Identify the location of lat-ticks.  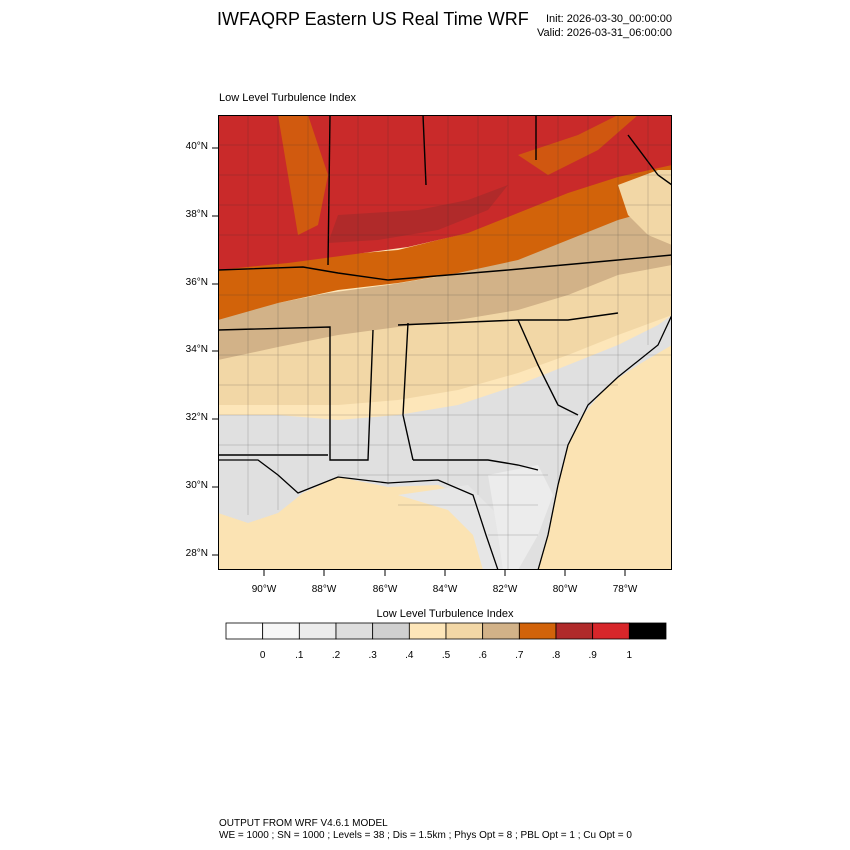
(215, 351).